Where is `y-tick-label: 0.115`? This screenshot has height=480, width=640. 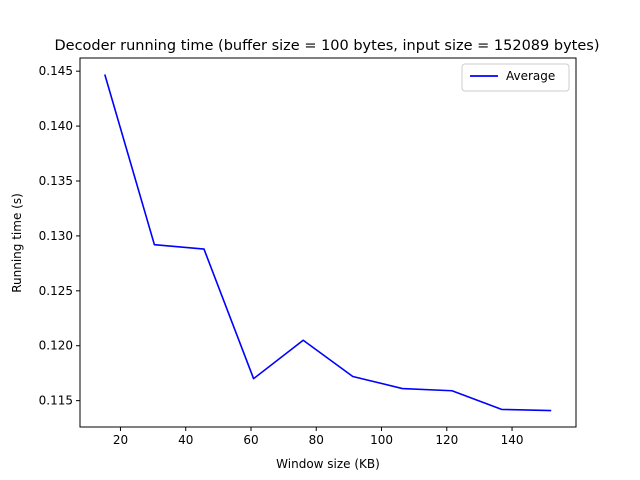 y-tick-label: 0.115 is located at coordinates (56, 401).